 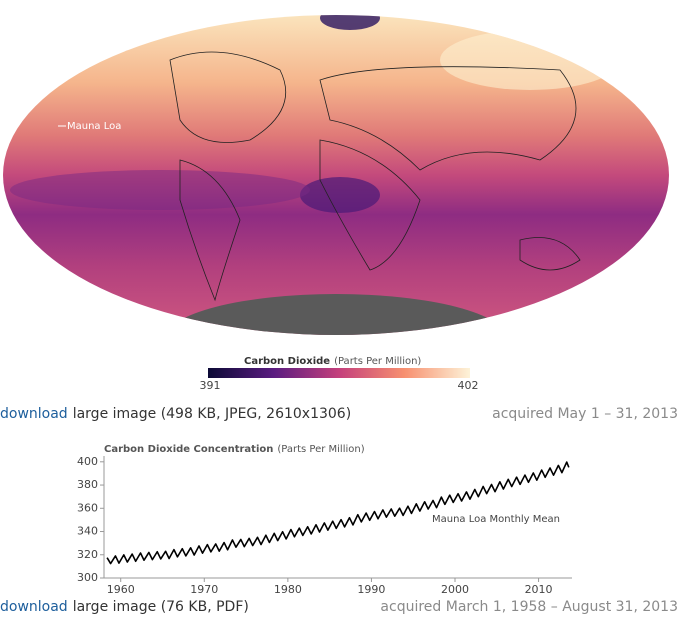 I want to click on y-tick-label: 380, so click(x=87, y=484).